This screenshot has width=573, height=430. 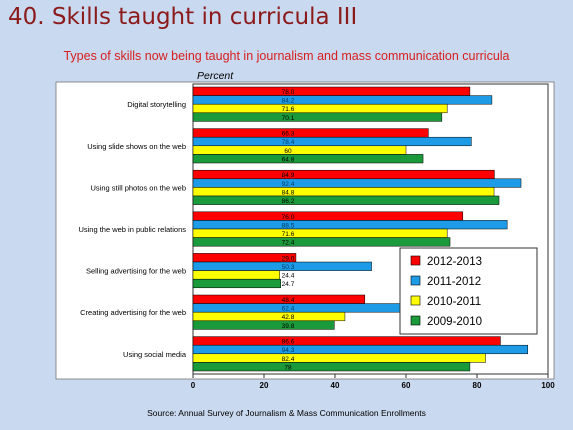 I want to click on data-label: 24.4, so click(x=288, y=276).